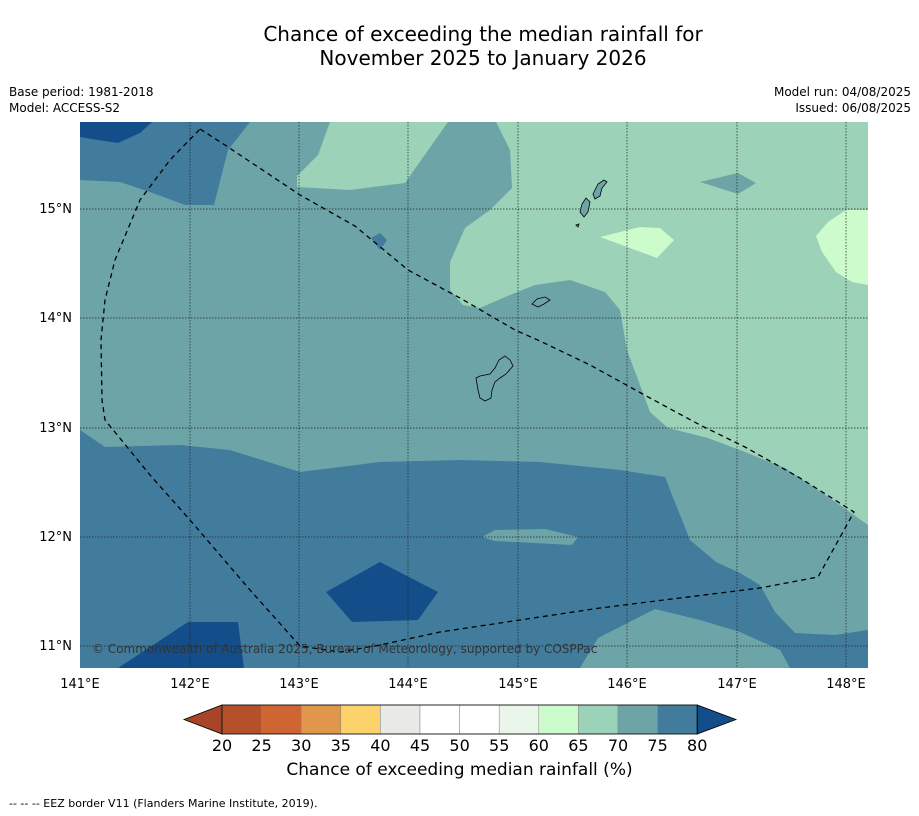 The height and width of the screenshot is (816, 919). Describe the element at coordinates (842, 100) in the screenshot. I see `meta-right: Model run: 04/08/2025 Issued: 06/08/2025` at that location.